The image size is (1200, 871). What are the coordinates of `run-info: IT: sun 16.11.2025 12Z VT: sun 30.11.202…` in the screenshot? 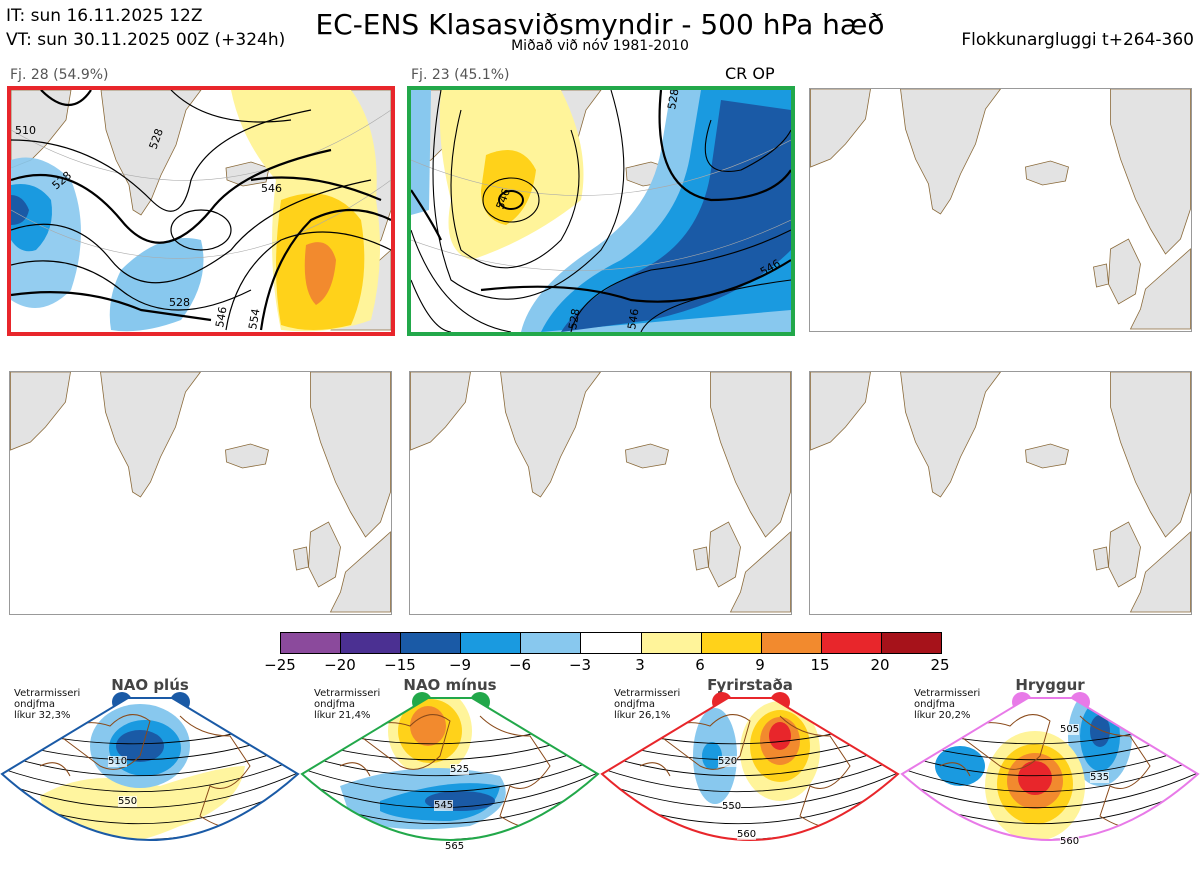 It's located at (145, 28).